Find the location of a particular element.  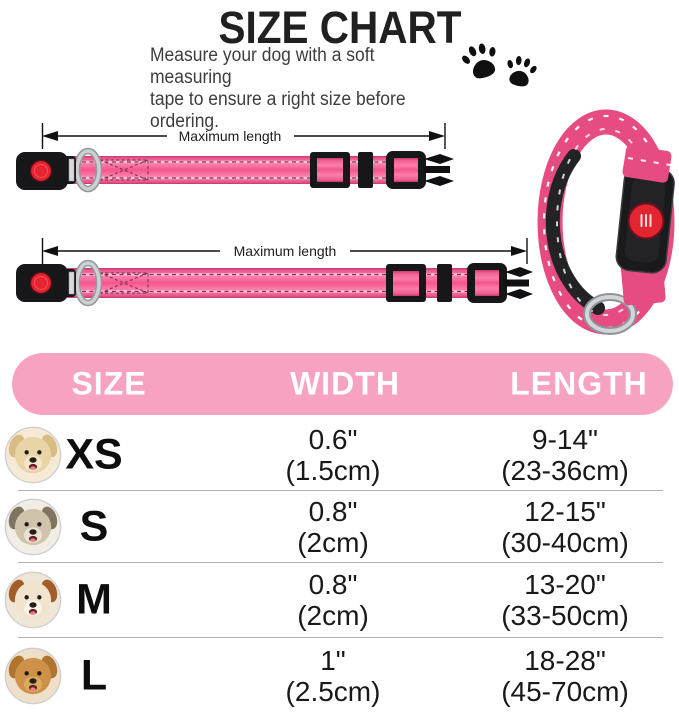

column-header-length: LENGTH is located at coordinates (579, 383).